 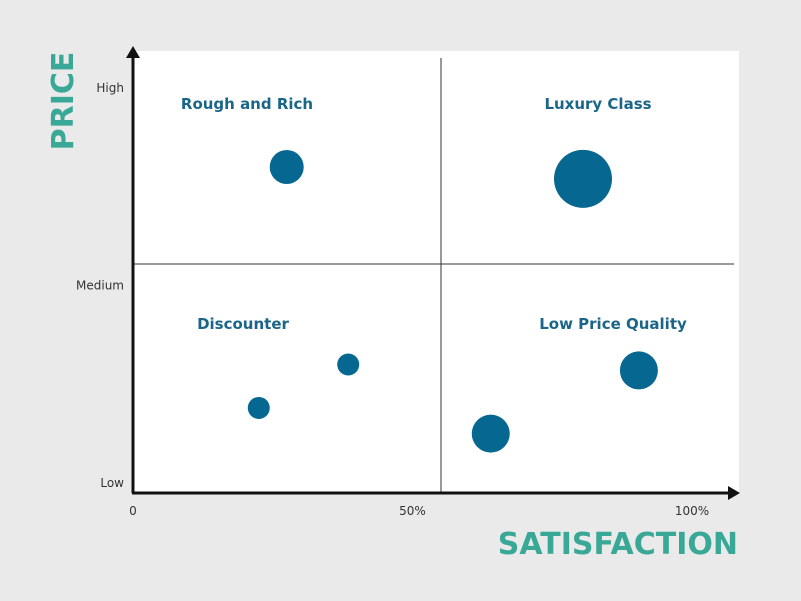 What do you see at coordinates (247, 104) in the screenshot?
I see `quadrant-label: Rough and Rich` at bounding box center [247, 104].